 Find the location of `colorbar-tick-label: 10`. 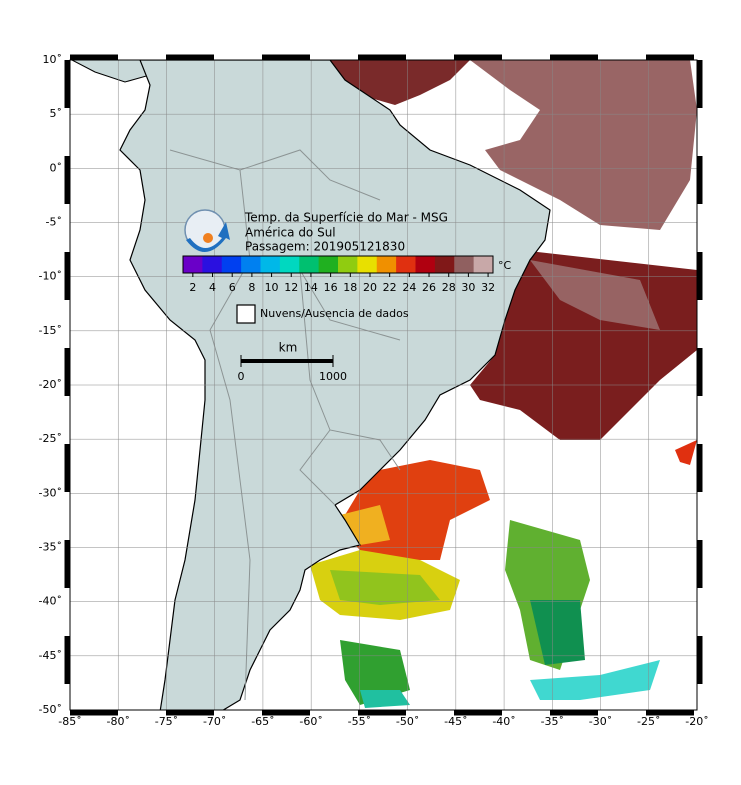

colorbar-tick-label: 10 is located at coordinates (272, 287).